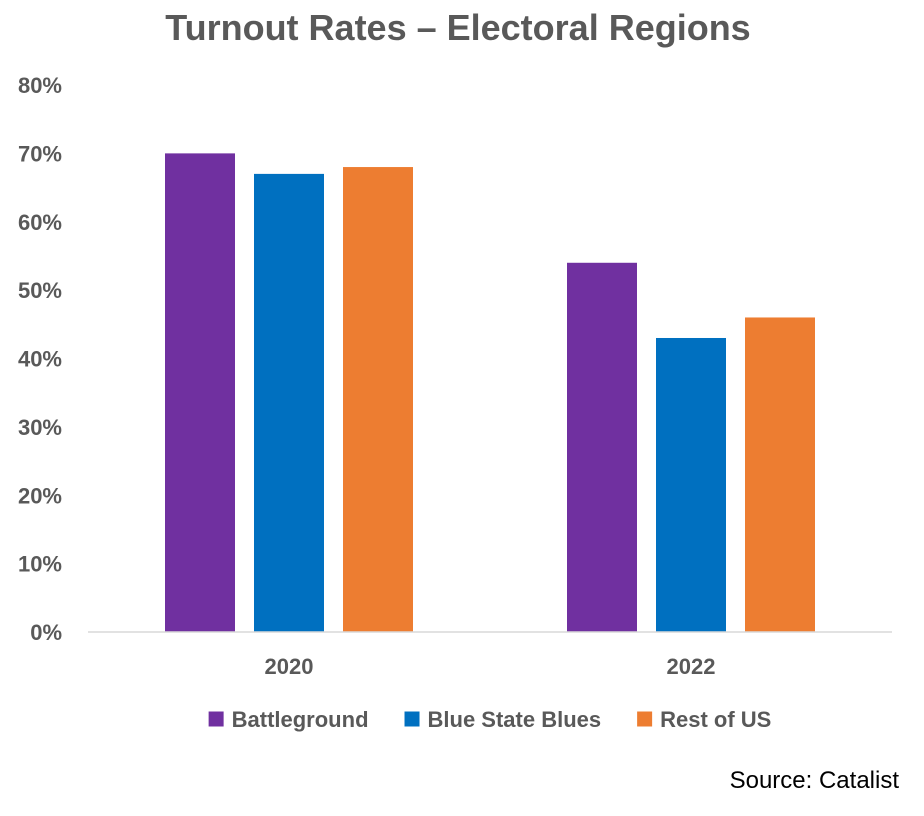  I want to click on legend-label-battleground: Battleground, so click(300, 719).